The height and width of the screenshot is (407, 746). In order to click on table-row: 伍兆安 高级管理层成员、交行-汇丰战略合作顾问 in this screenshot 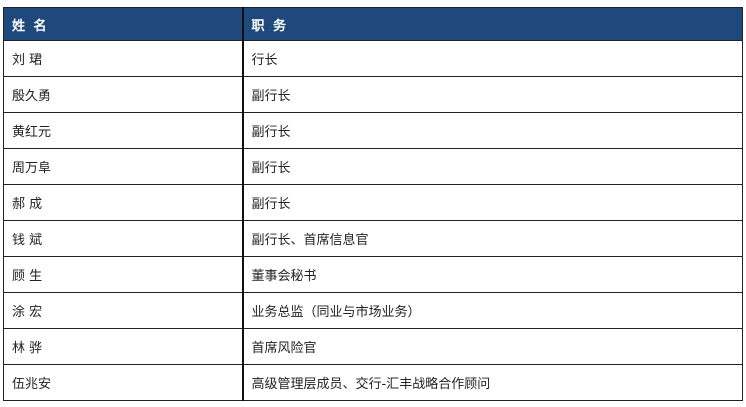, I will do `click(373, 382)`.